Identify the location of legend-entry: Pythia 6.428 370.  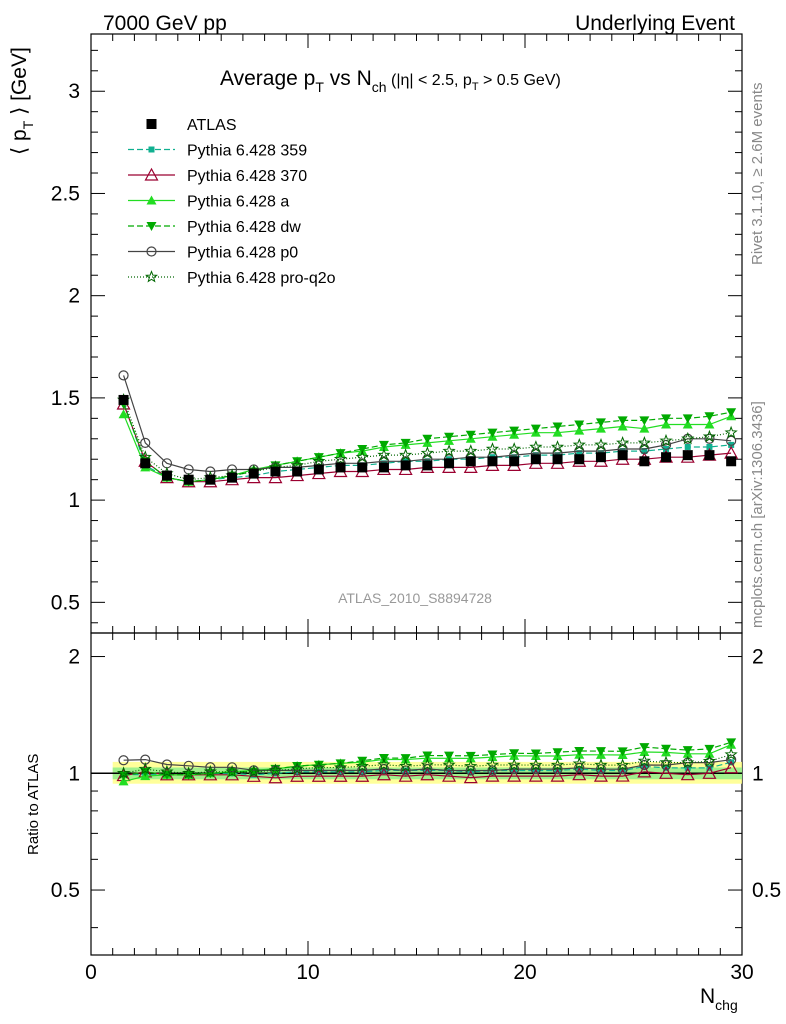
(217, 176).